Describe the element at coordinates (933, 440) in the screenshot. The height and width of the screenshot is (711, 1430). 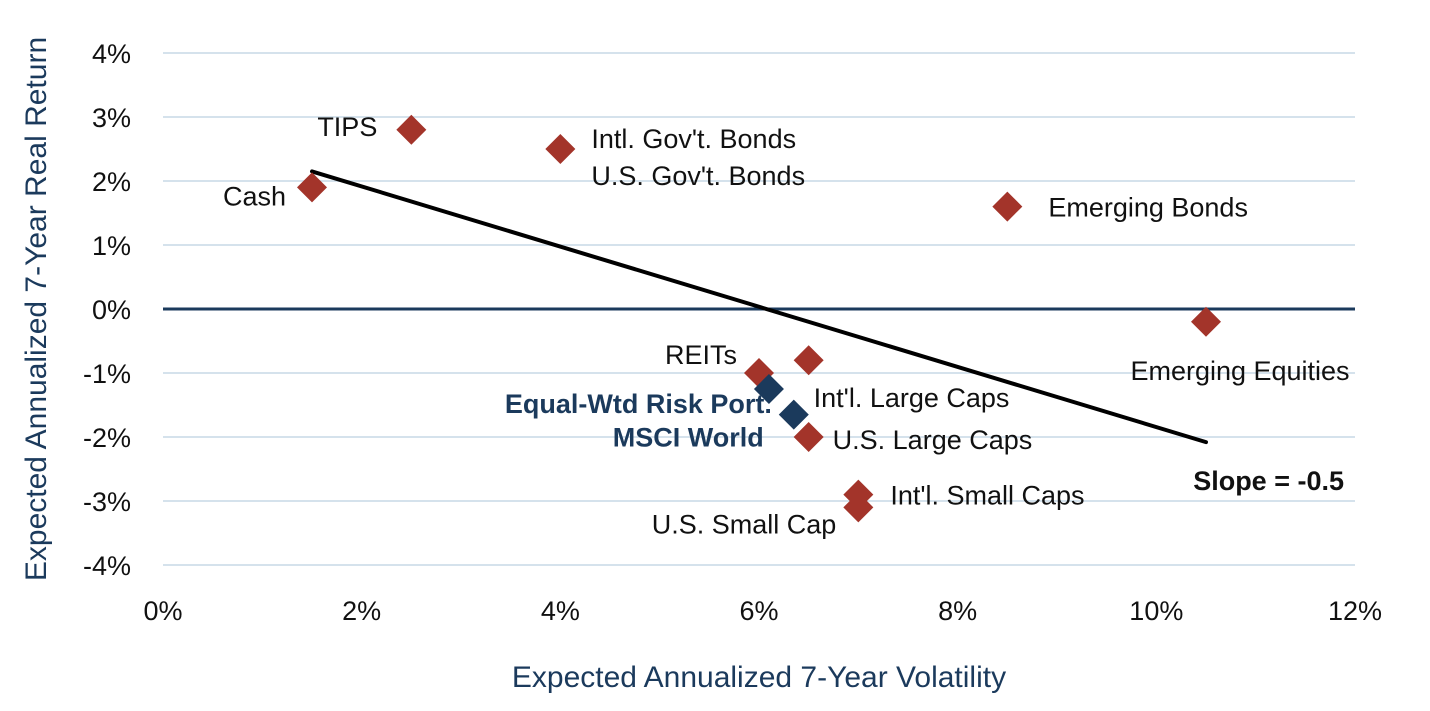
I see `point-label: U.S. Large Caps` at that location.